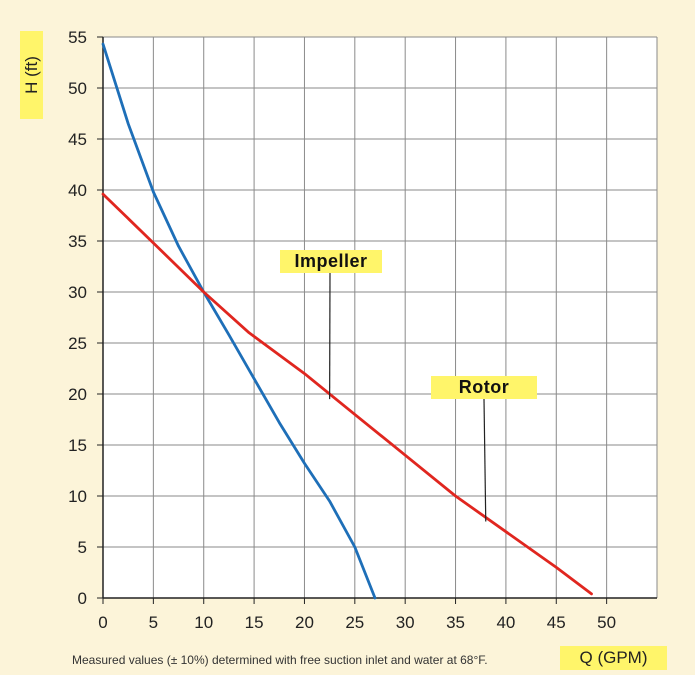 This screenshot has height=675, width=695. What do you see at coordinates (77, 496) in the screenshot?
I see `y-tick-label: 10` at bounding box center [77, 496].